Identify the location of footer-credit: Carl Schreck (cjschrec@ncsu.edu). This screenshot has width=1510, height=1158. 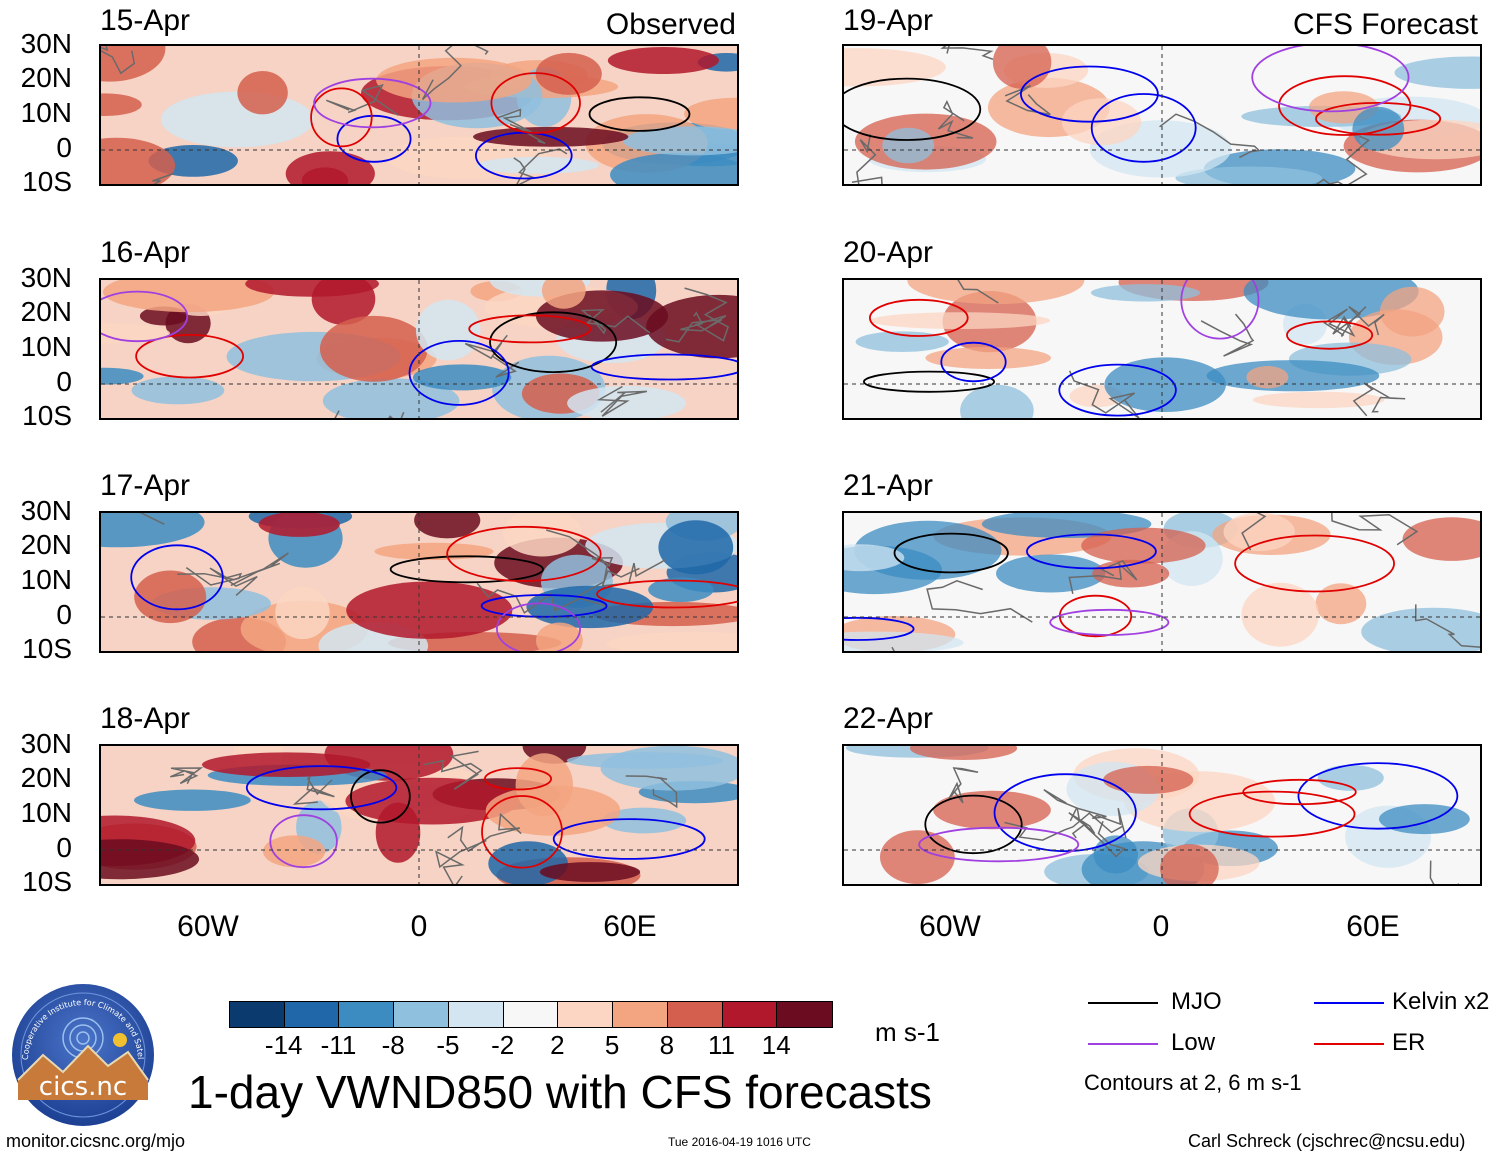
(1327, 1141).